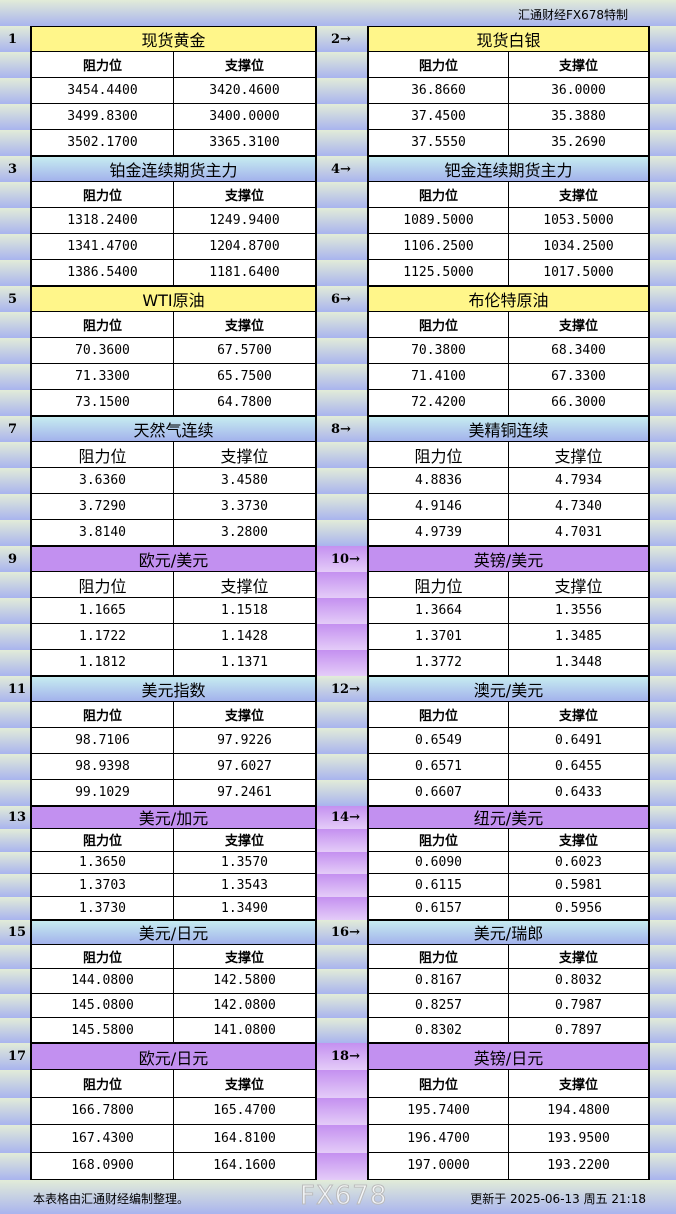  Describe the element at coordinates (338, 377) in the screenshot. I see `data-row: 71.3300 65.7500 71.4100 67.3300` at that location.